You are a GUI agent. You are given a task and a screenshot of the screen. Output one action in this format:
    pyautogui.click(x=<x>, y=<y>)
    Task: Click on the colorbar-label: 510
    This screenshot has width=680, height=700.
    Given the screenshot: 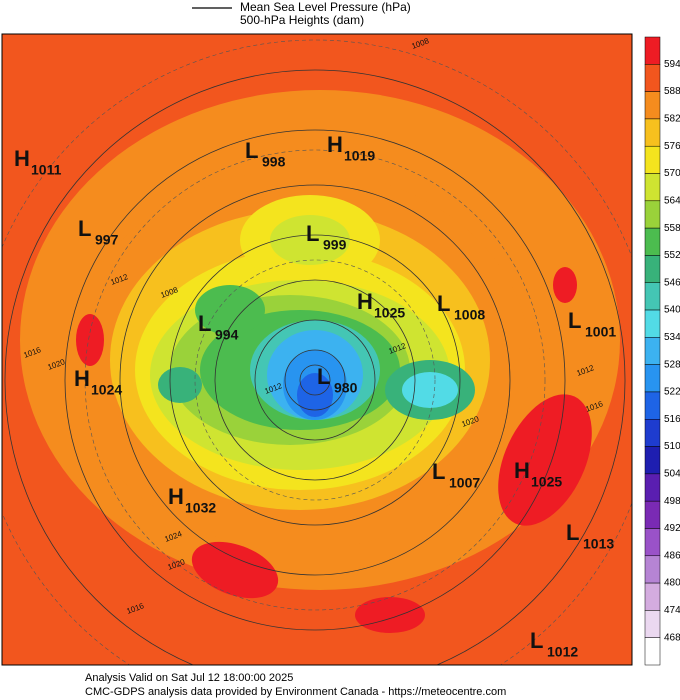 What is the action you would take?
    pyautogui.click(x=672, y=446)
    